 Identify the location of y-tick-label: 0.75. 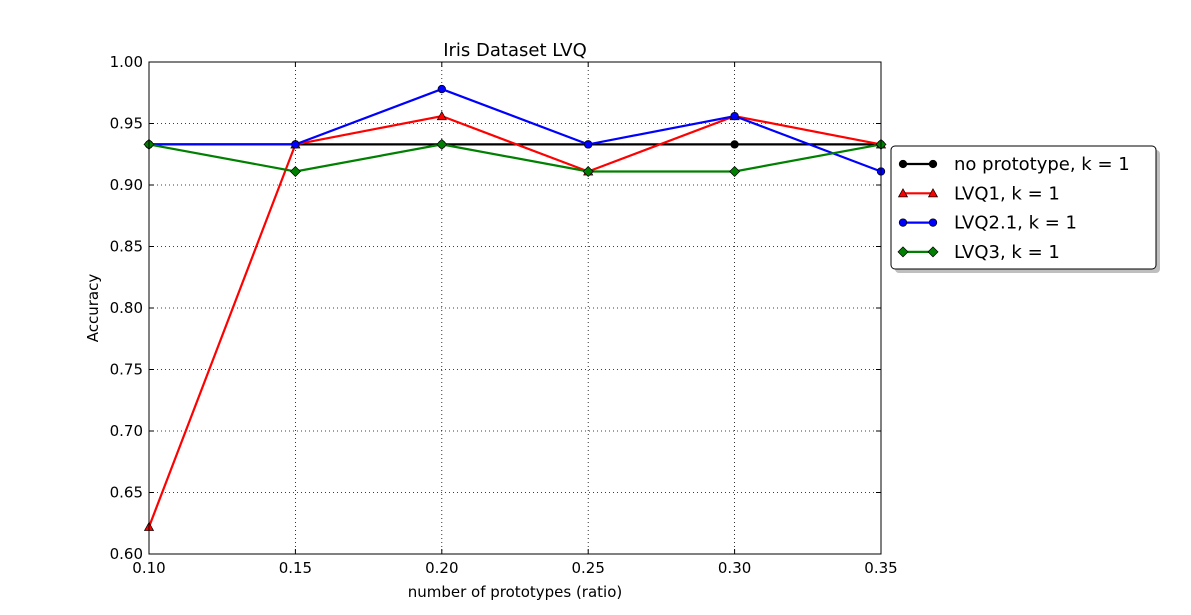
(126, 370).